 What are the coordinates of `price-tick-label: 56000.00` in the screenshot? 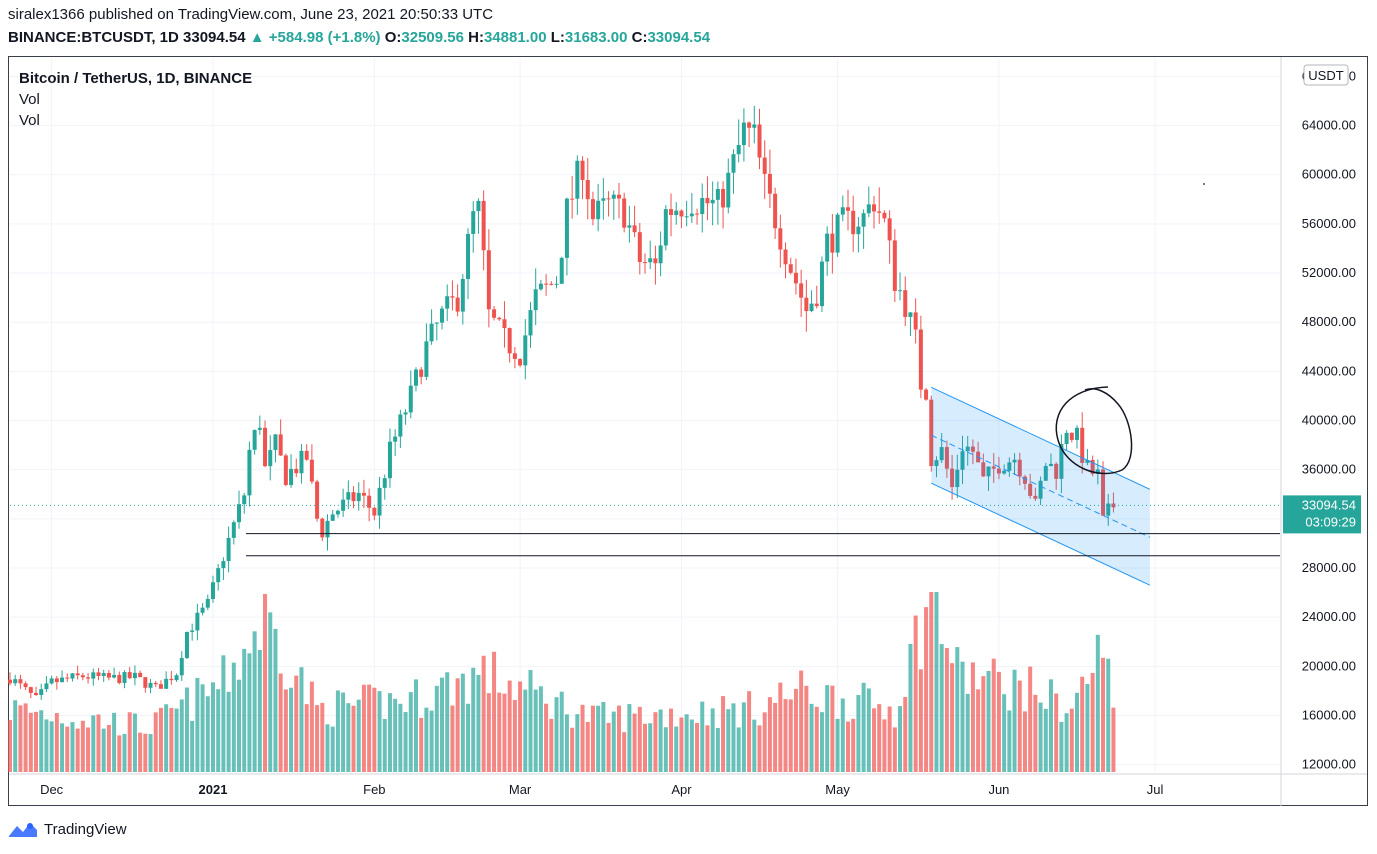 It's located at (1329, 223).